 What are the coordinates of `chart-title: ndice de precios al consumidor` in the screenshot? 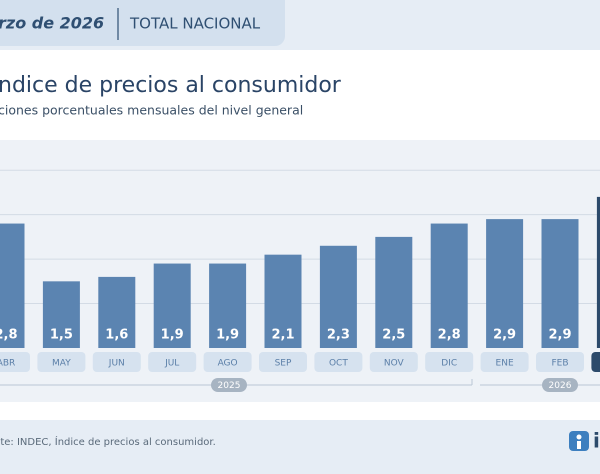 It's located at (171, 85).